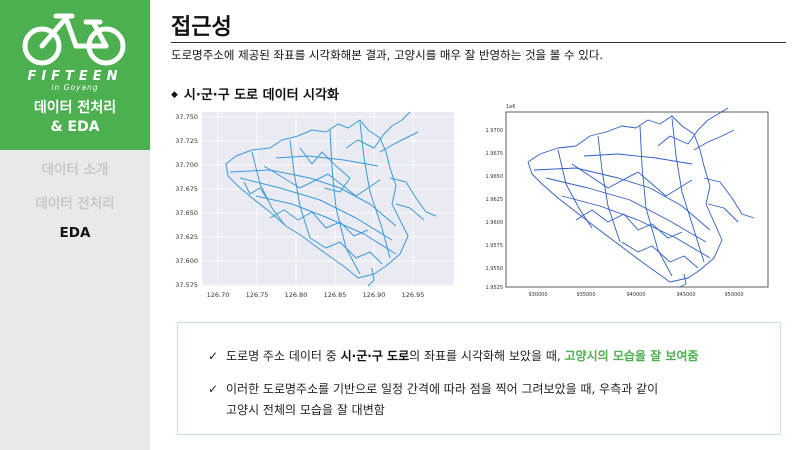 This screenshot has width=800, height=450. I want to click on left-y-tick: 37.600, so click(186, 261).